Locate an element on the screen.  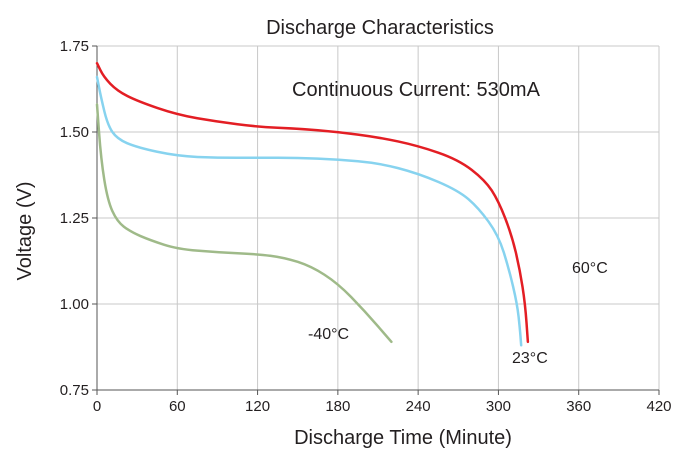
x-tick-label-5: 300 is located at coordinates (498, 406).